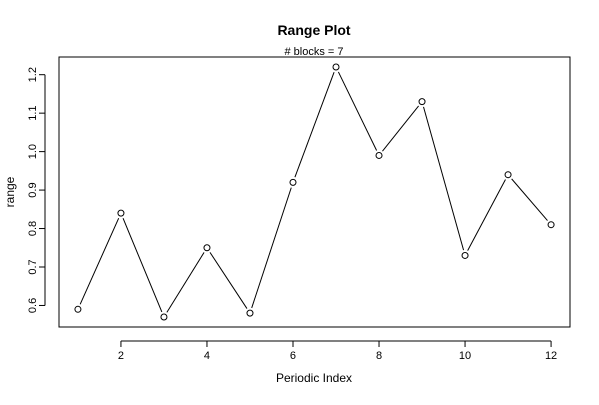  What do you see at coordinates (551, 356) in the screenshot?
I see `x-tick-label: 12` at bounding box center [551, 356].